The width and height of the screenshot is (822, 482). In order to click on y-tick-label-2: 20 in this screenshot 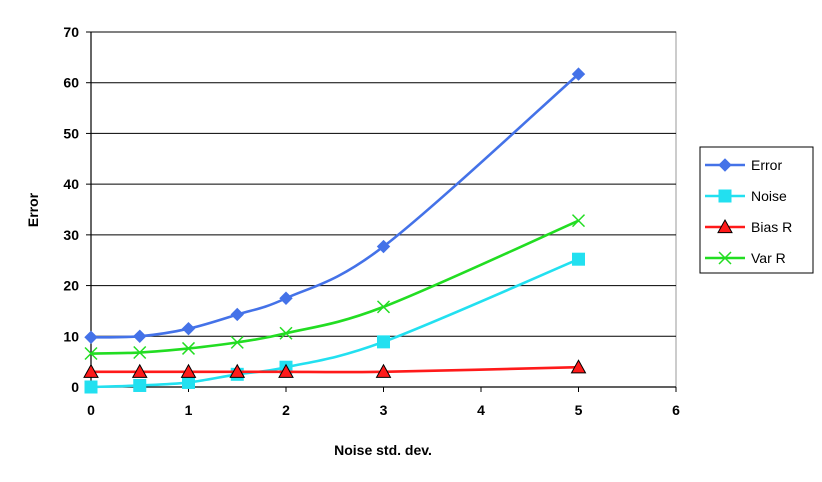, I will do `click(71, 286)`.